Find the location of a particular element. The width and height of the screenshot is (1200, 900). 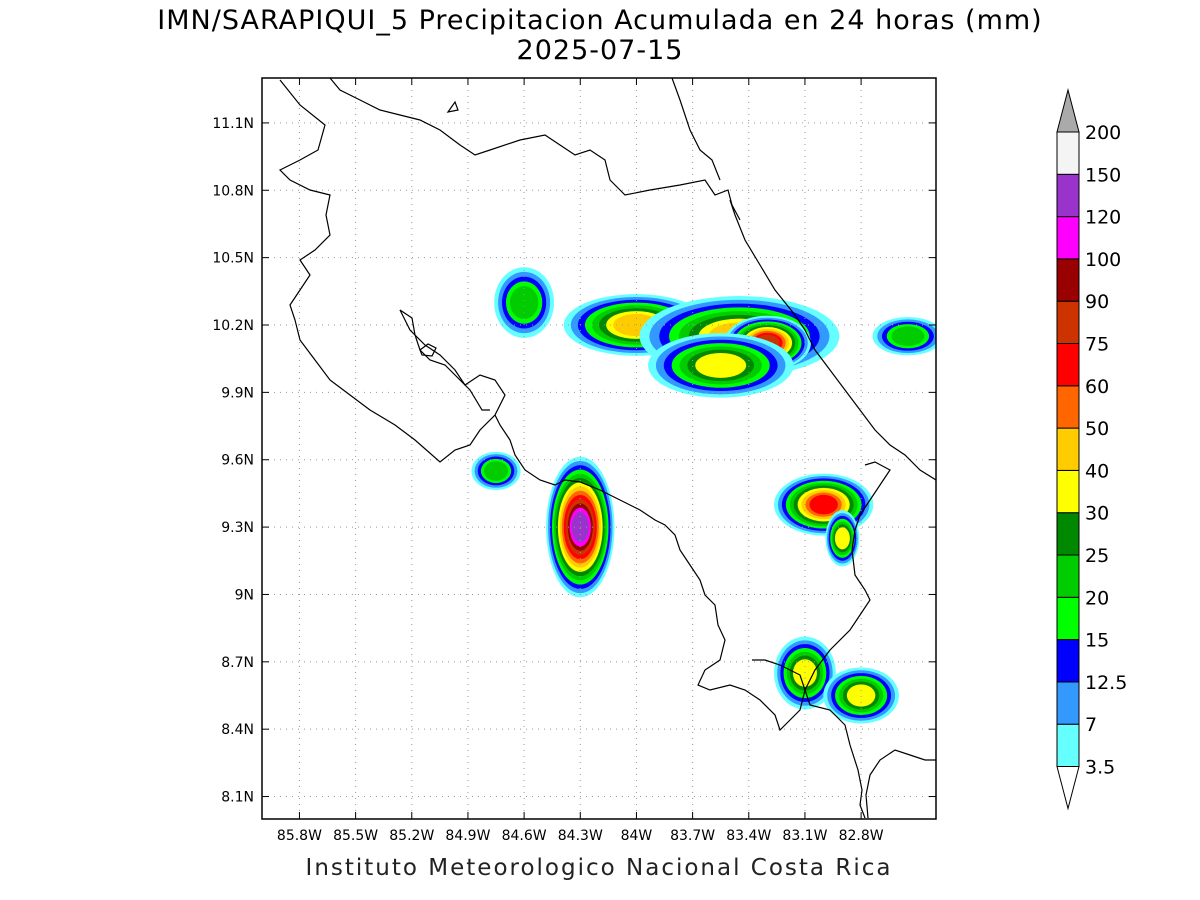

lat-tick-label: 10.8N is located at coordinates (233, 191).